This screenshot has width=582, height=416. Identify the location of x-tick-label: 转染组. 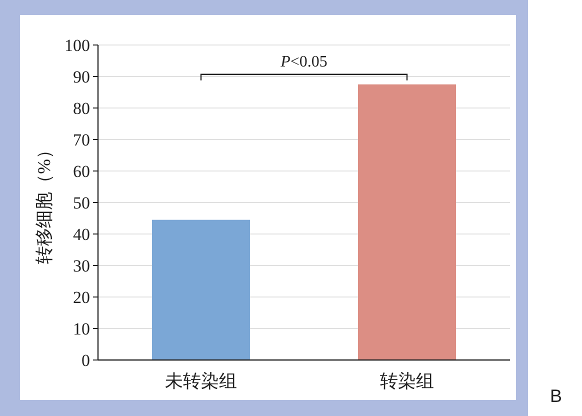
(407, 381).